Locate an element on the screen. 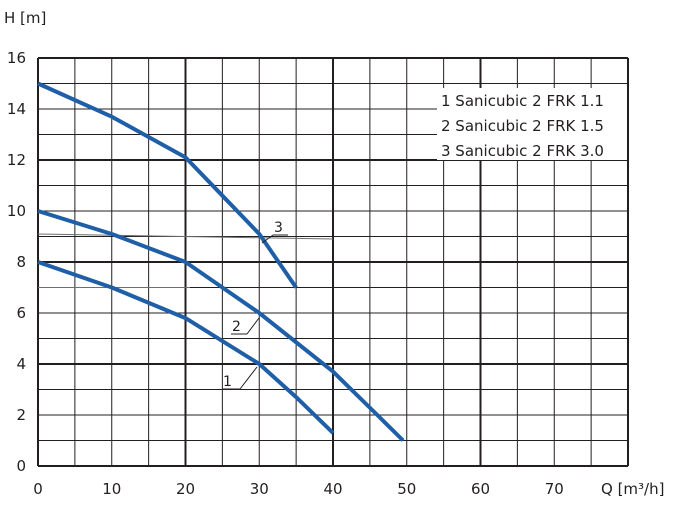 The width and height of the screenshot is (683, 514). legend-background is located at coordinates (532, 124).